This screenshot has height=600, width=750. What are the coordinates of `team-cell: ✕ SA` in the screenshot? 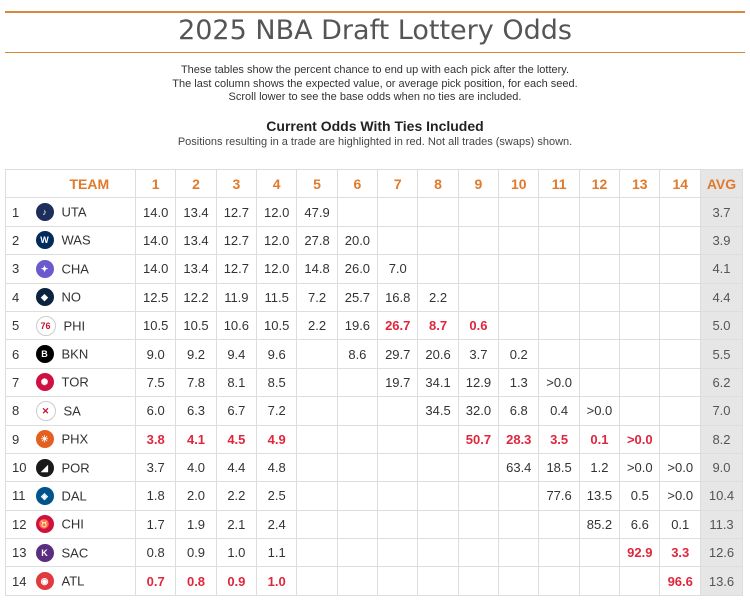 It's located at (84, 411).